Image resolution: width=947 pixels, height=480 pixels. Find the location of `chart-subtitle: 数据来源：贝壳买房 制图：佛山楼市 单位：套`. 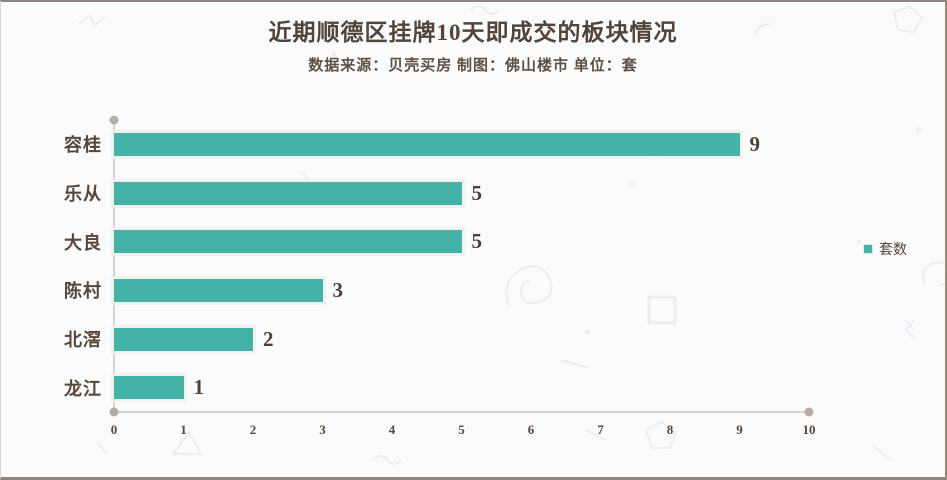

chart-subtitle: 数据来源：贝壳买房 制图：佛山楼市 单位：套 is located at coordinates (473, 65).